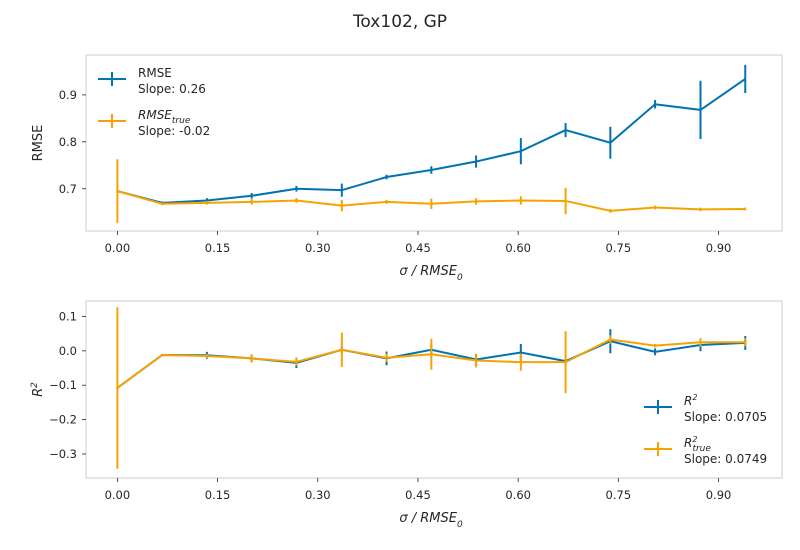  What do you see at coordinates (68, 316) in the screenshot?
I see `y-tick-label: 0.1` at bounding box center [68, 316].